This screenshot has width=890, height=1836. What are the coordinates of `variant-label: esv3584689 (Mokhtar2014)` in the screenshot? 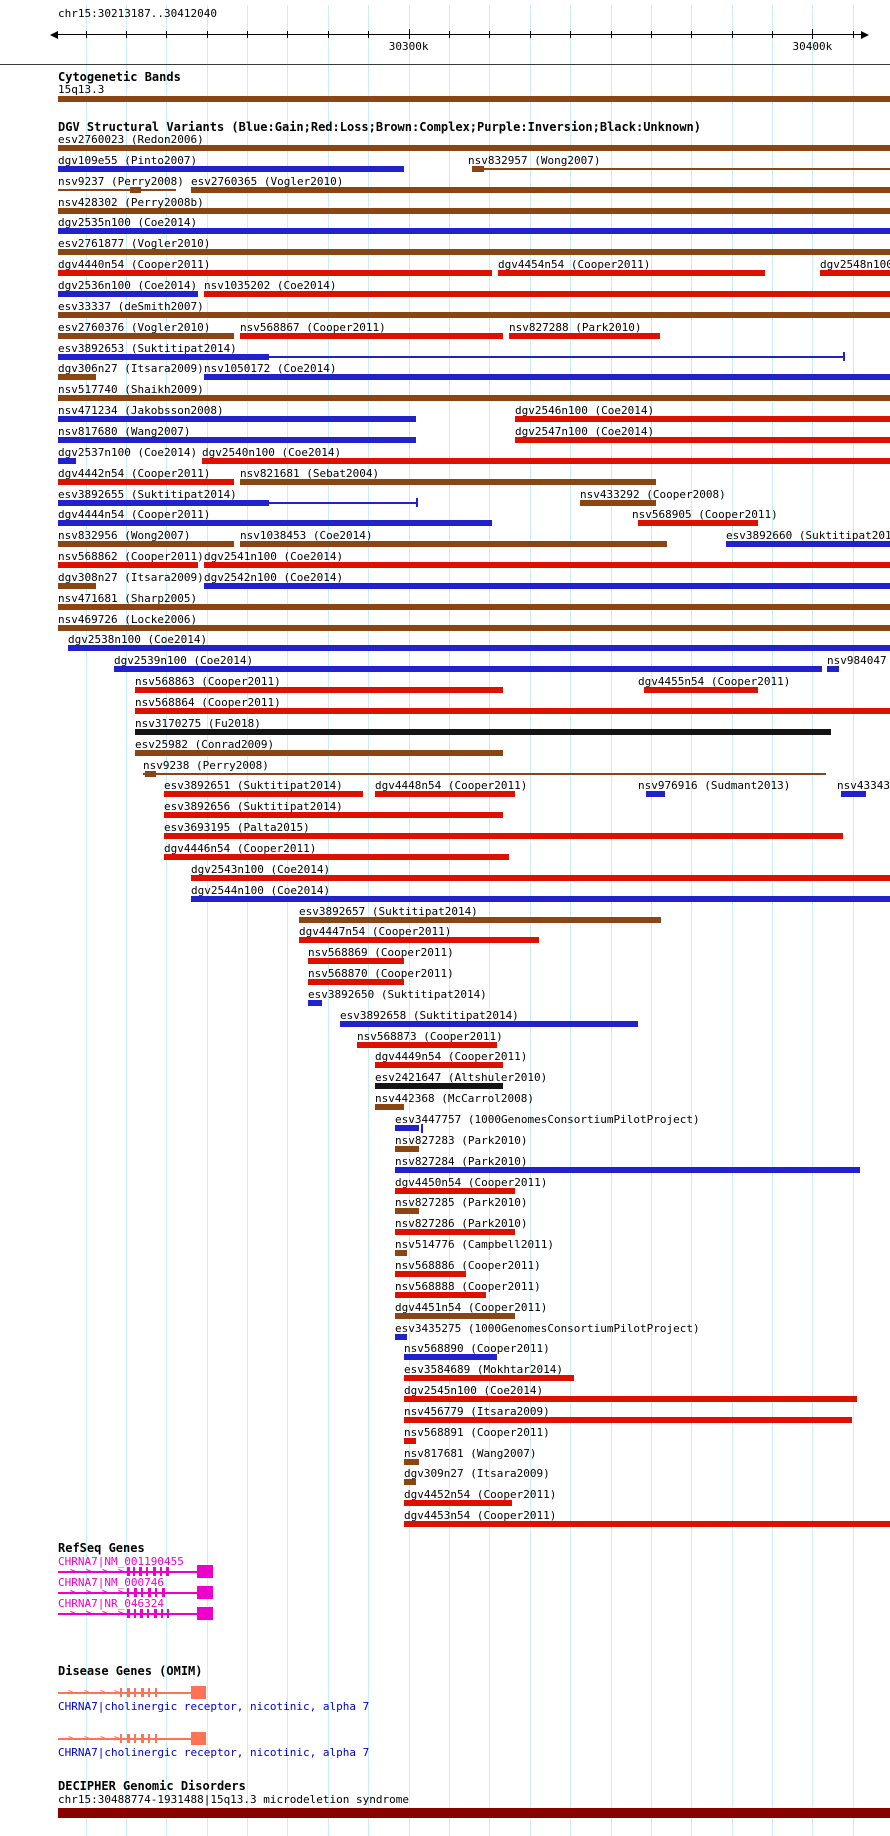 It's located at (483, 1370).